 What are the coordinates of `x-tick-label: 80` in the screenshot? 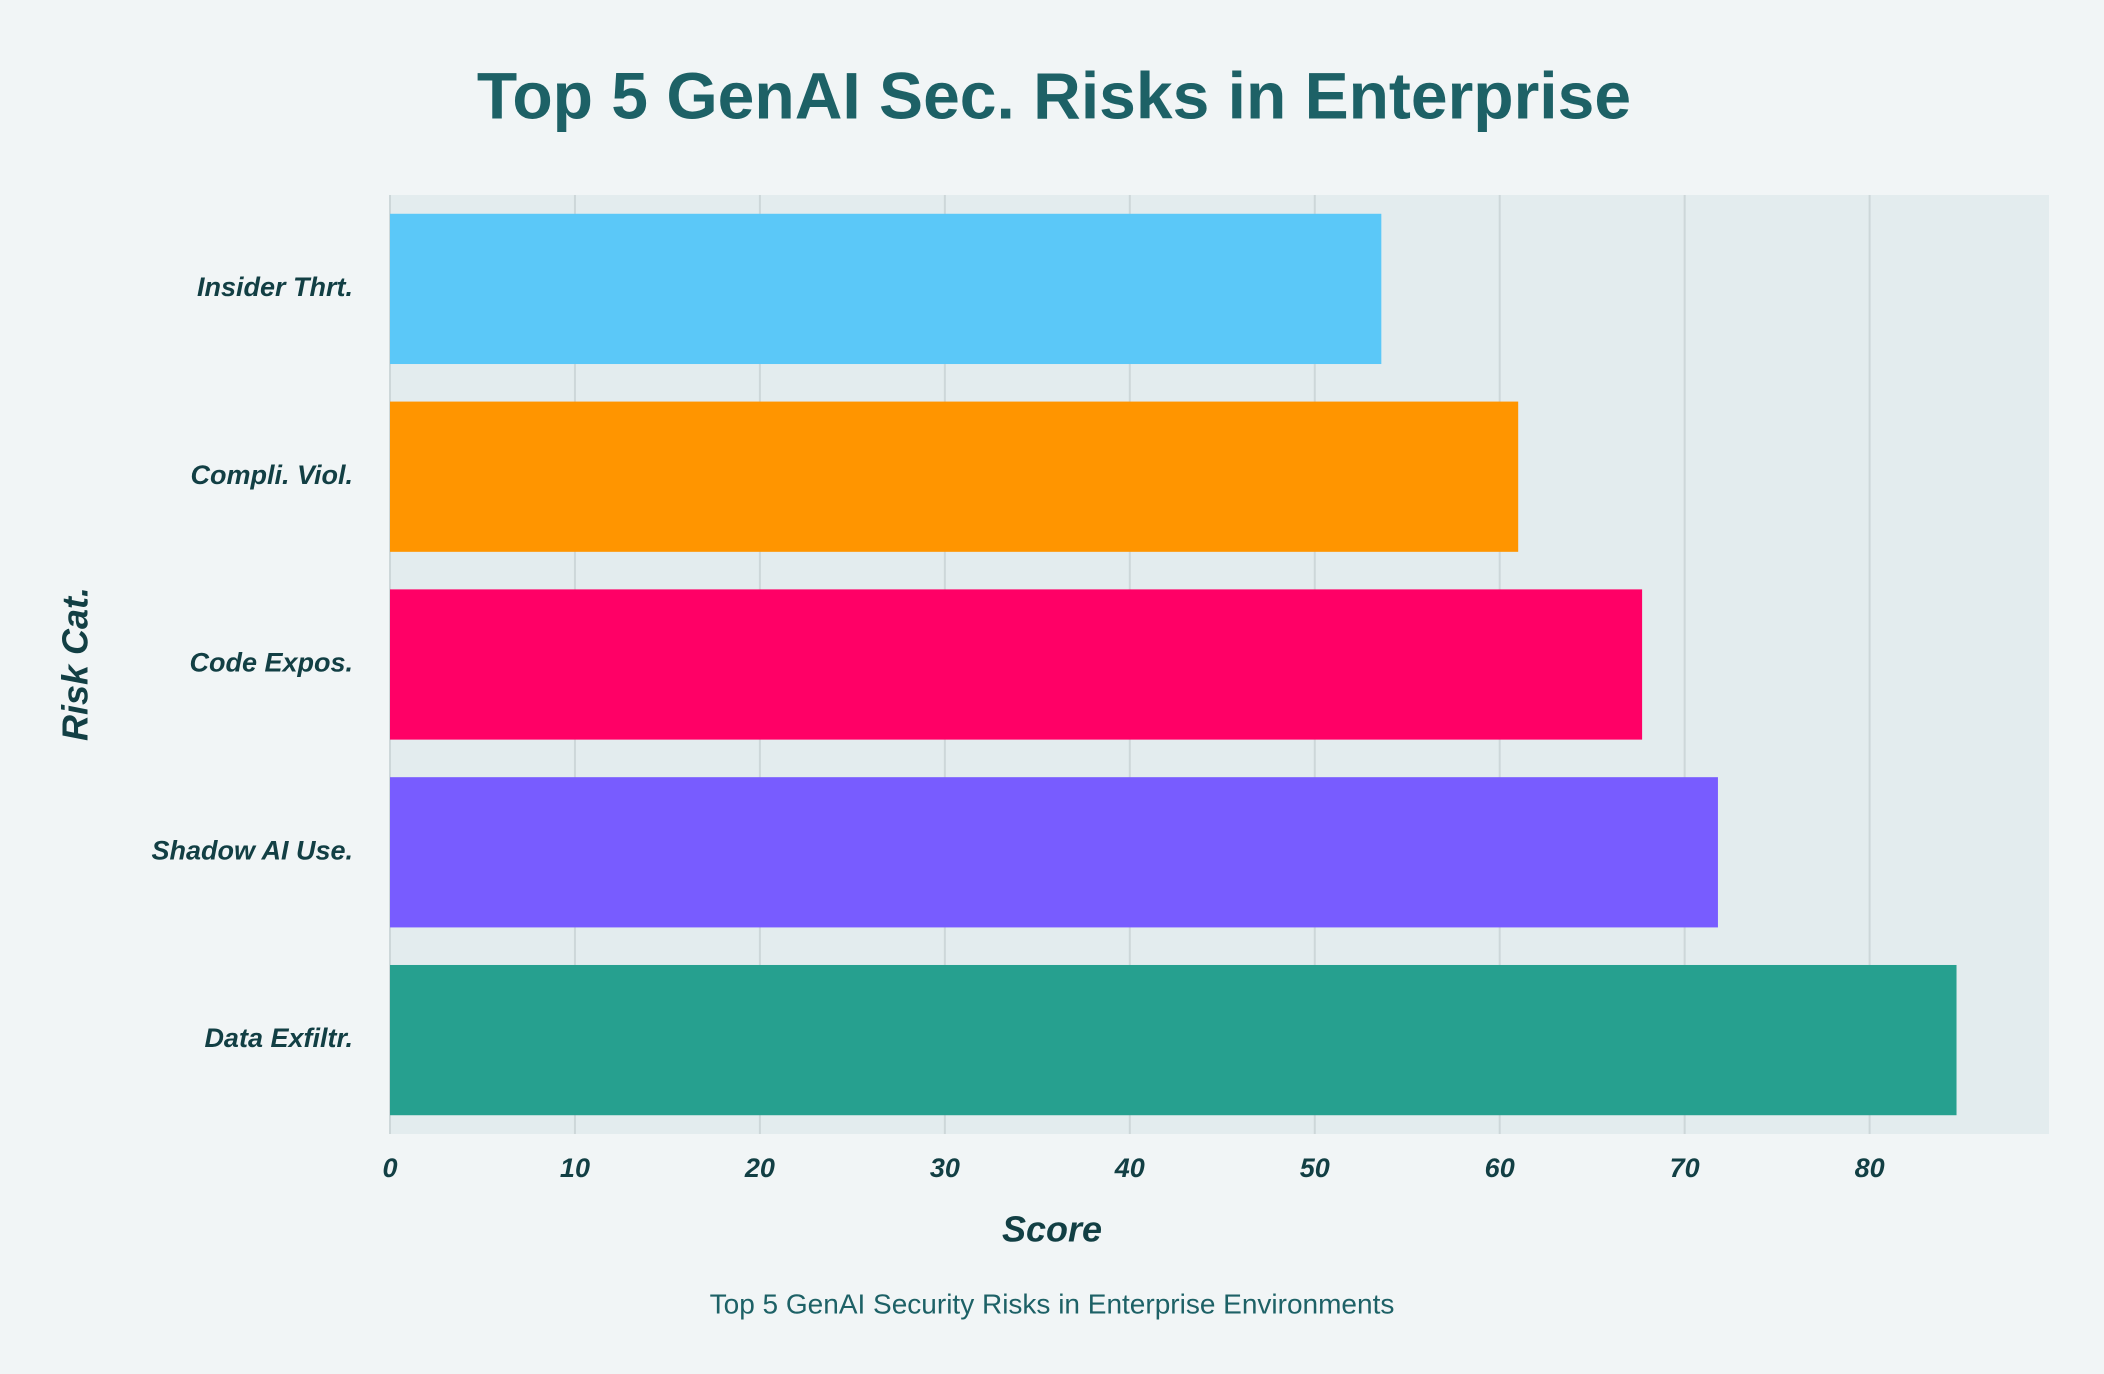 It's located at (1870, 1168).